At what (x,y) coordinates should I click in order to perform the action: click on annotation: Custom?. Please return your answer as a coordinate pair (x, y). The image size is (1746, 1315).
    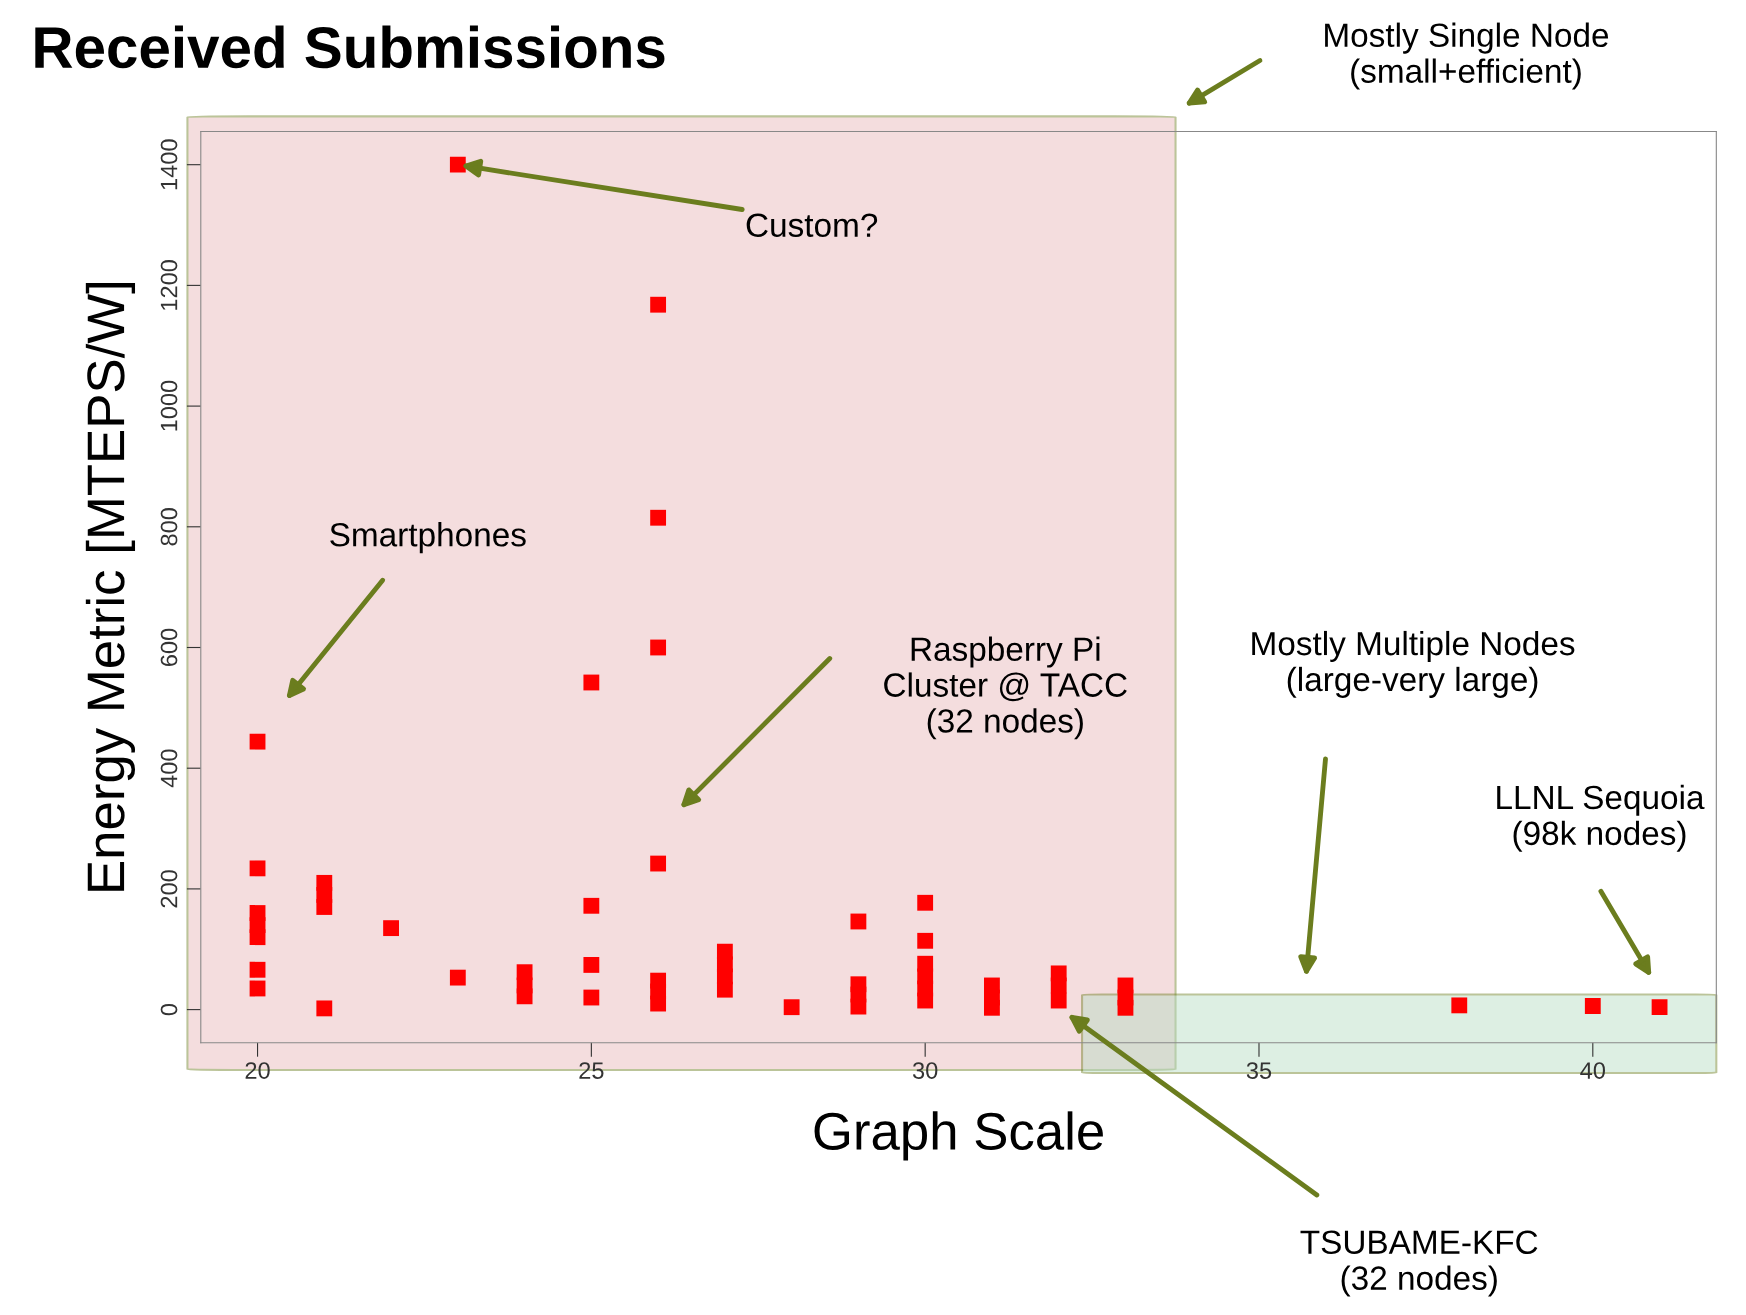
    Looking at the image, I should click on (812, 225).